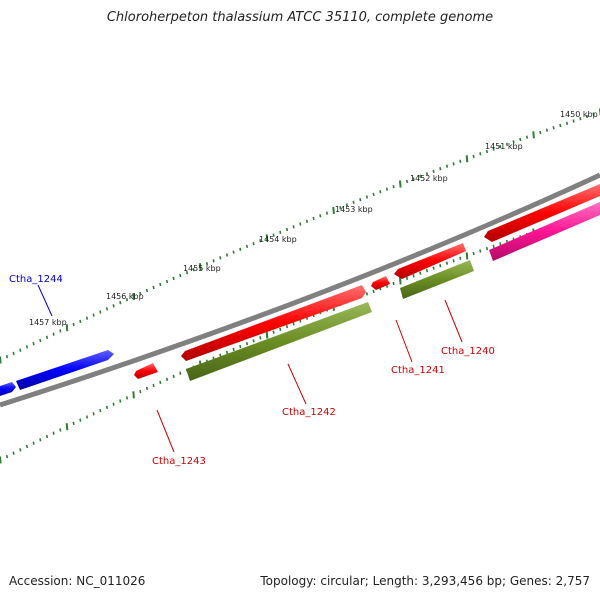 This screenshot has height=600, width=600. Describe the element at coordinates (77, 581) in the screenshot. I see `accession-text: Accession: NC_011026` at that location.